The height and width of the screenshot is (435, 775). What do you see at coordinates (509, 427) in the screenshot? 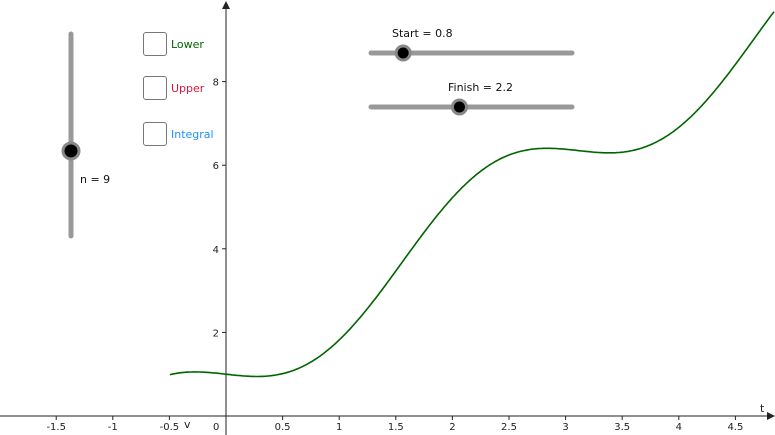
I see `x-tick-label: 2.5` at bounding box center [509, 427].